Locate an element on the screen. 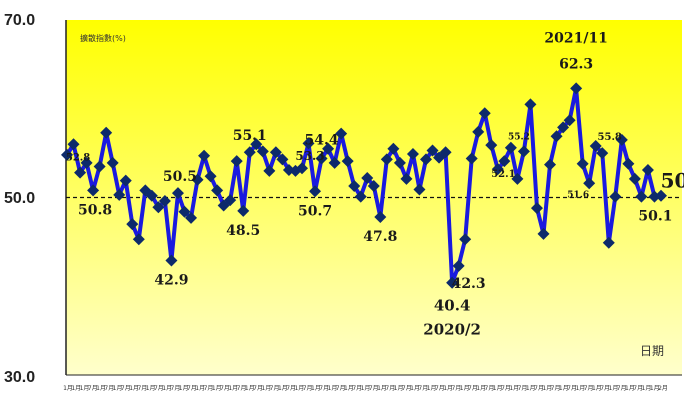 Image resolution: width=684 pixels, height=395 pixels. data-label: 40.4 is located at coordinates (452, 306).